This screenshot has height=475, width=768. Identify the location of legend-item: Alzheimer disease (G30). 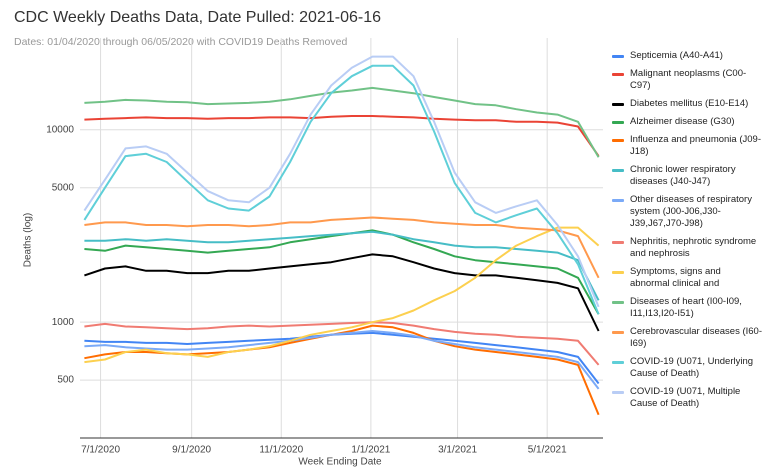
(687, 122).